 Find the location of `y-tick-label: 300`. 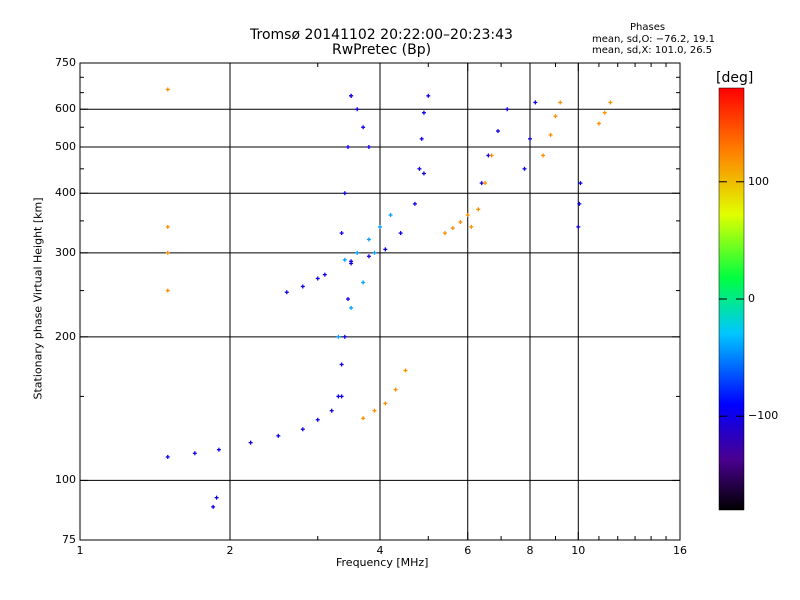

y-tick-label: 300 is located at coordinates (65, 252).